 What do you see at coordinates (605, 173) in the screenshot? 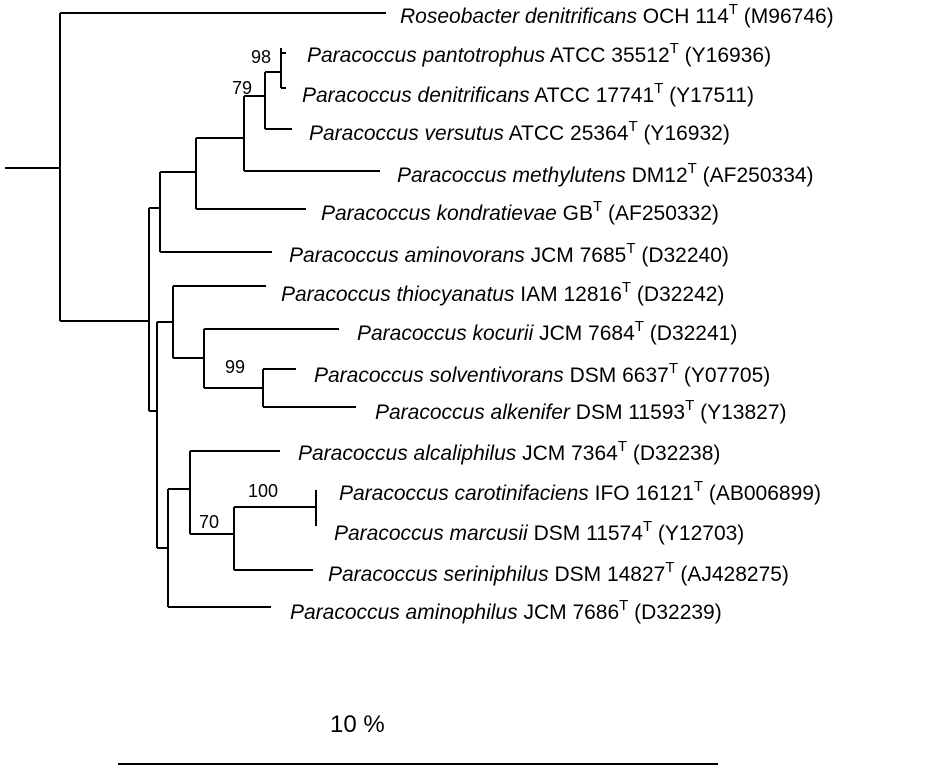
I see `taxon-label: Paracoccus methylutens DM12T (AF250334)` at bounding box center [605, 173].